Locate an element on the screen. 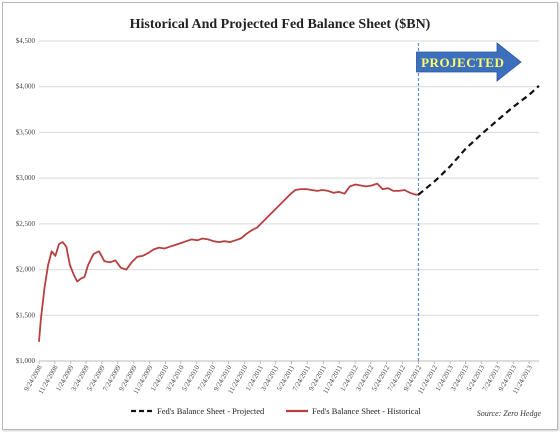 The height and width of the screenshot is (432, 560). projected-arrow: PROJECTED is located at coordinates (469, 62).